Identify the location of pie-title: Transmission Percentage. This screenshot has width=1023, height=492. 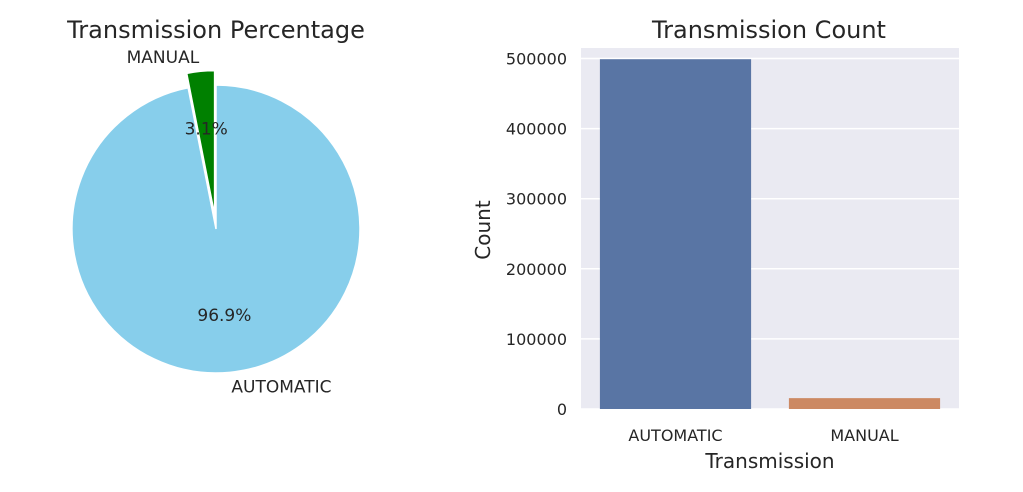
(215, 30).